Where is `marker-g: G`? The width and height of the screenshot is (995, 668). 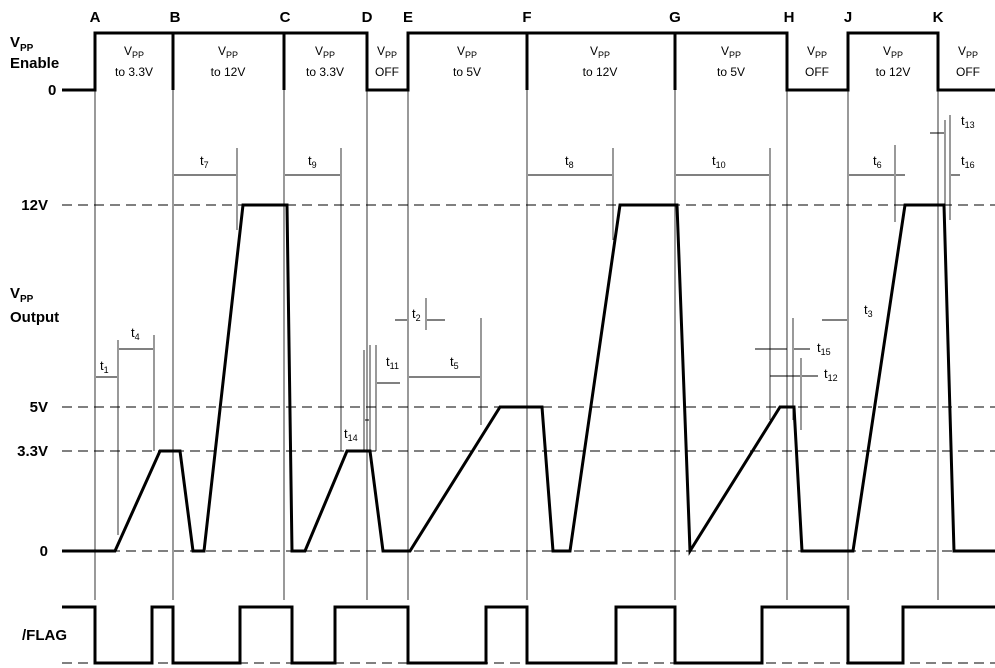
marker-g: G is located at coordinates (675, 17).